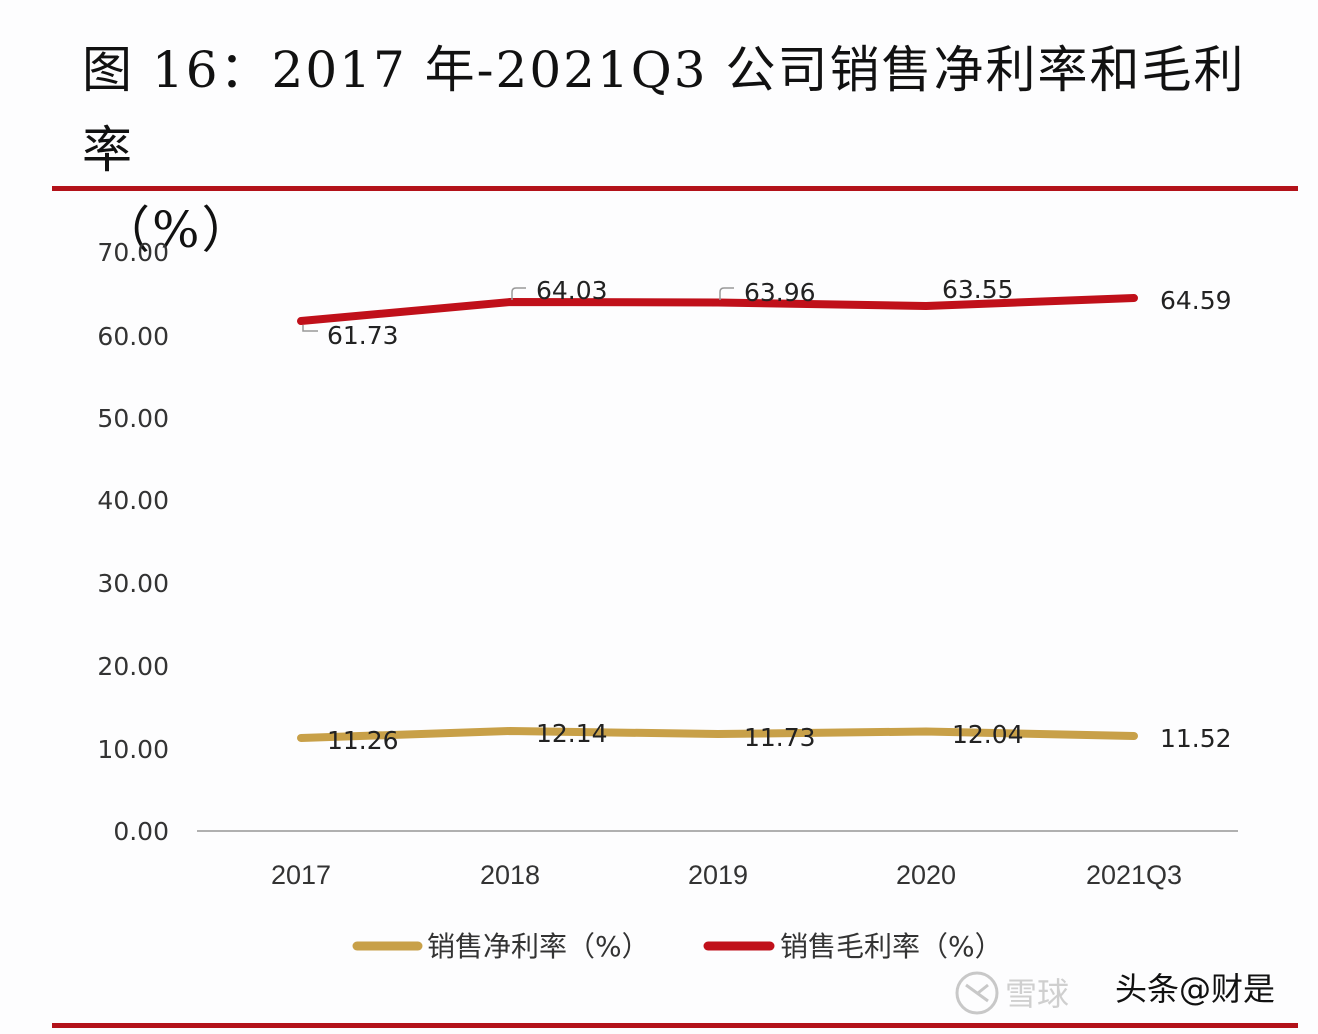 This screenshot has width=1318, height=1034. I want to click on y-tick: 60.00, so click(133, 336).